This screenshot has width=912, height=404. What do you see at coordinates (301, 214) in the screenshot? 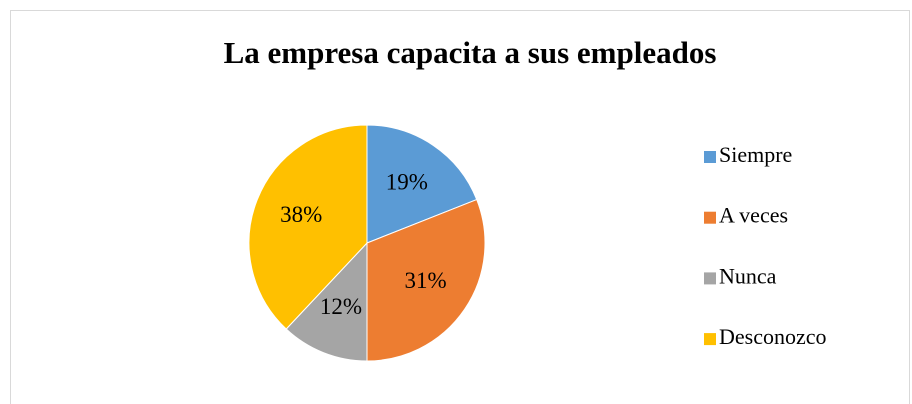
I see `data-label: 38%` at bounding box center [301, 214].